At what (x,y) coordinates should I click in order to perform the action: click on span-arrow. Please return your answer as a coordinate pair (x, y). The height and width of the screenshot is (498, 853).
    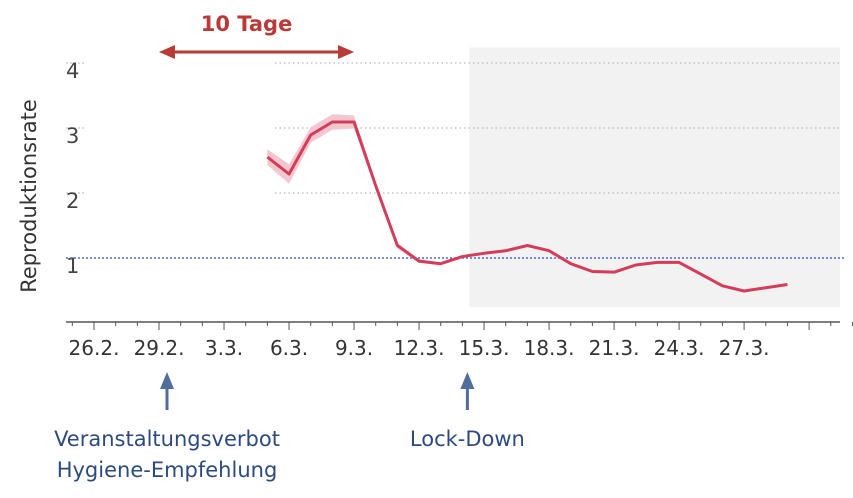
    Looking at the image, I should click on (257, 52).